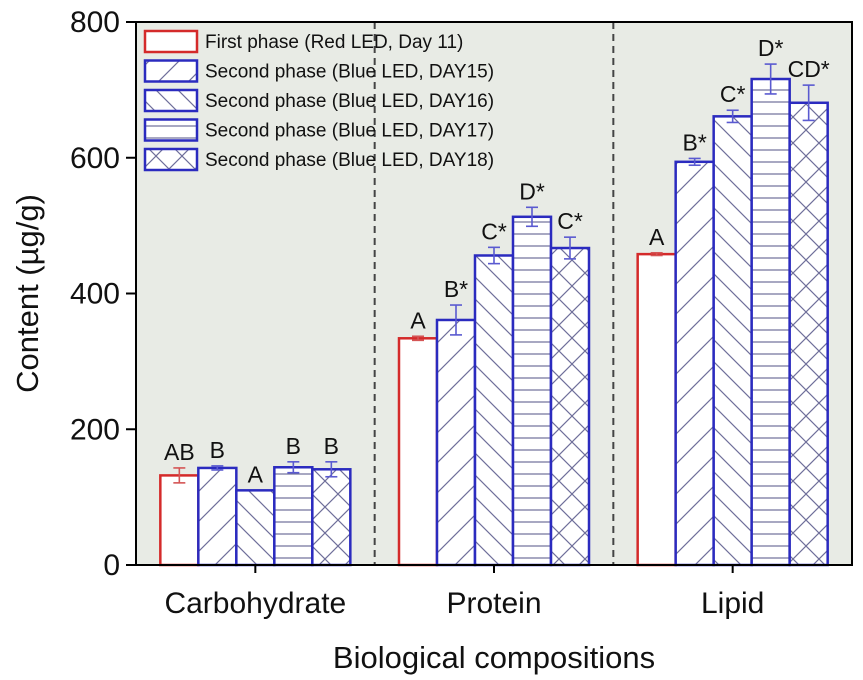  What do you see at coordinates (493, 603) in the screenshot?
I see `x-category-label: Protein` at bounding box center [493, 603].